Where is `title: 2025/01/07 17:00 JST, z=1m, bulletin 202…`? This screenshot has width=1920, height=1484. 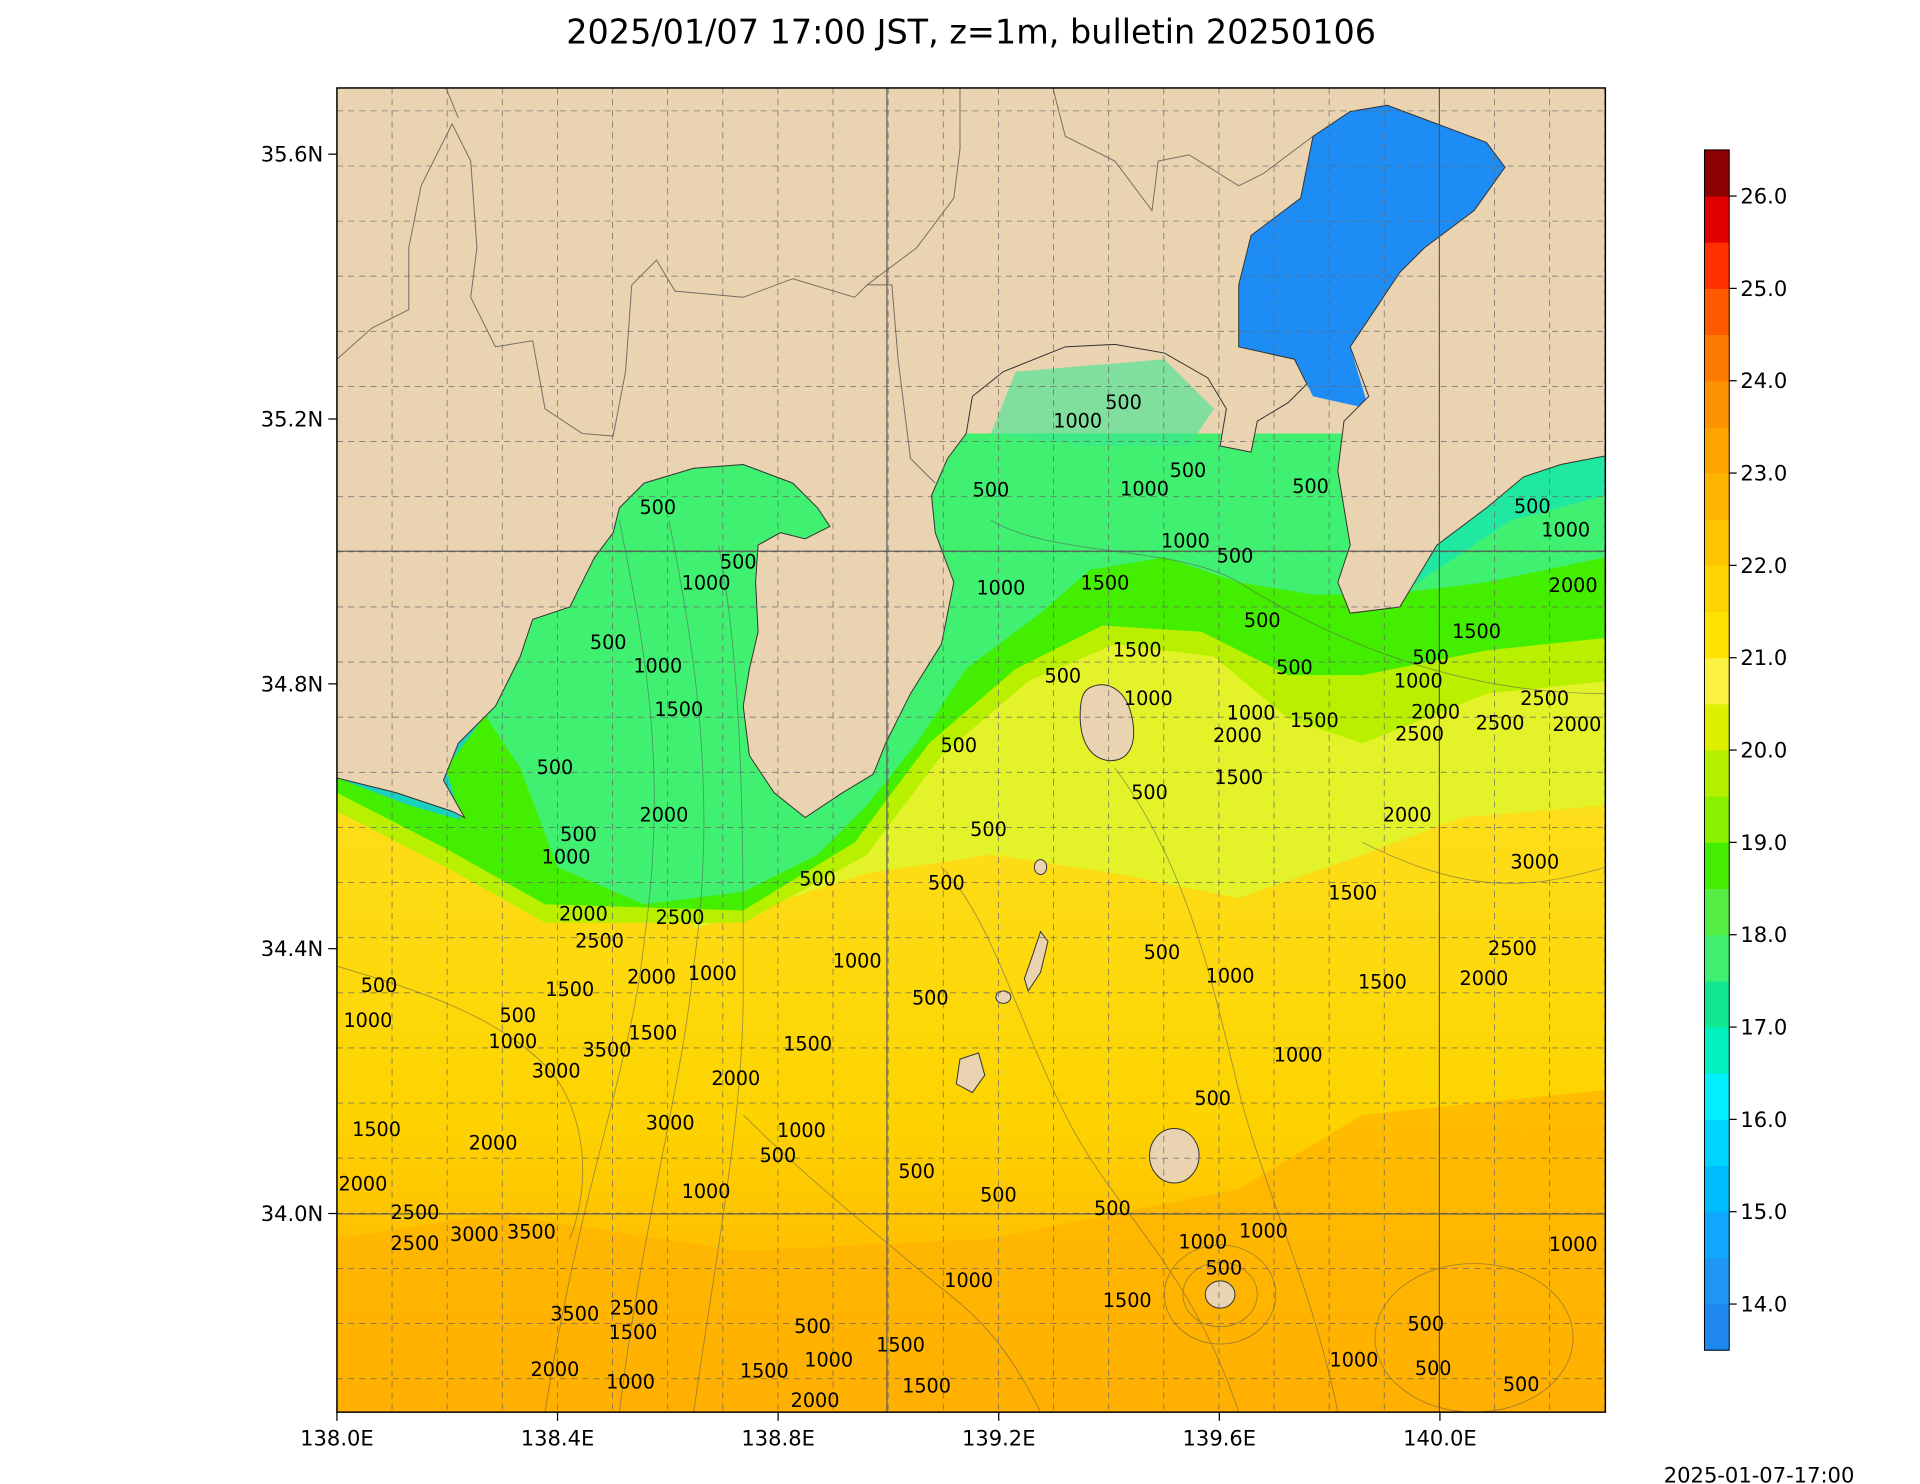
title: 2025/01/07 17:00 JST, z=1m, bulletin 202… is located at coordinates (971, 31).